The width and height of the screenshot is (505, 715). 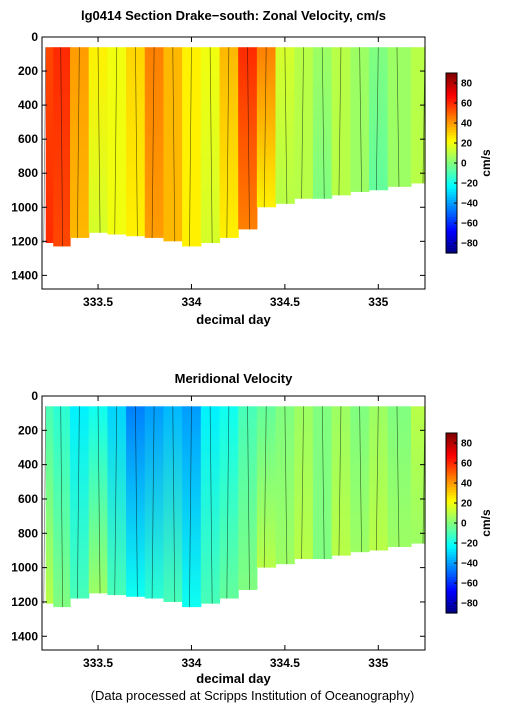 What do you see at coordinates (28, 430) in the screenshot?
I see `y-tick-label: 200` at bounding box center [28, 430].